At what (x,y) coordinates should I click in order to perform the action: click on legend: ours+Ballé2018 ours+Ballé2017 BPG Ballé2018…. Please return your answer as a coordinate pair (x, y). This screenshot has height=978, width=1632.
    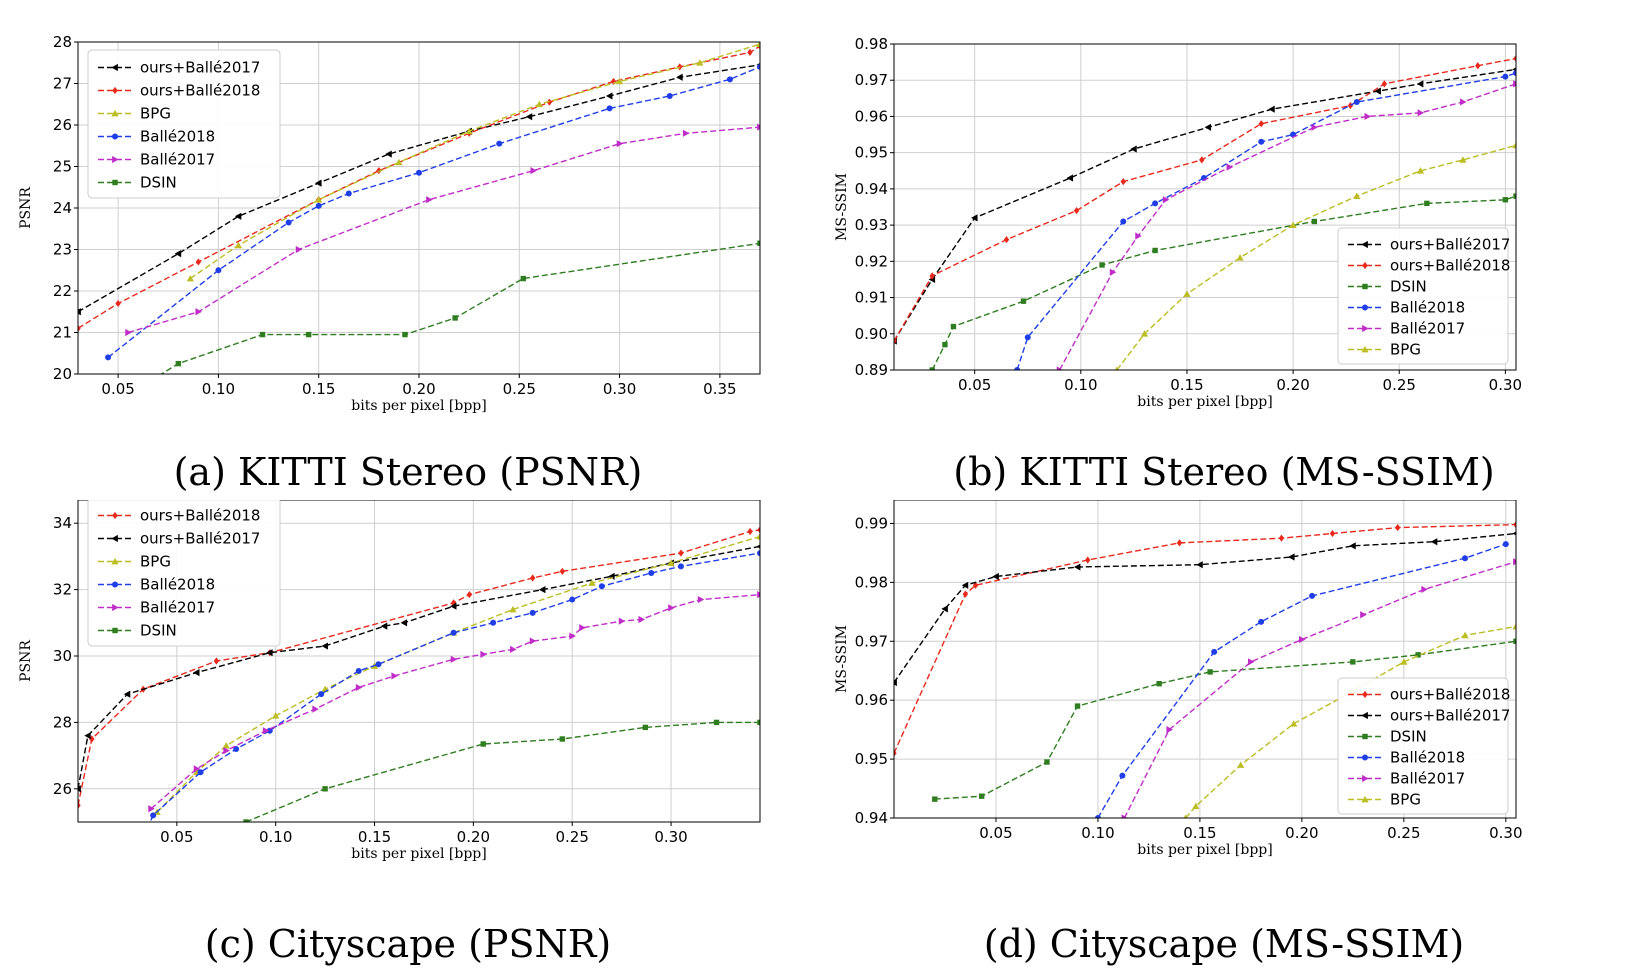
    Looking at the image, I should click on (184, 573).